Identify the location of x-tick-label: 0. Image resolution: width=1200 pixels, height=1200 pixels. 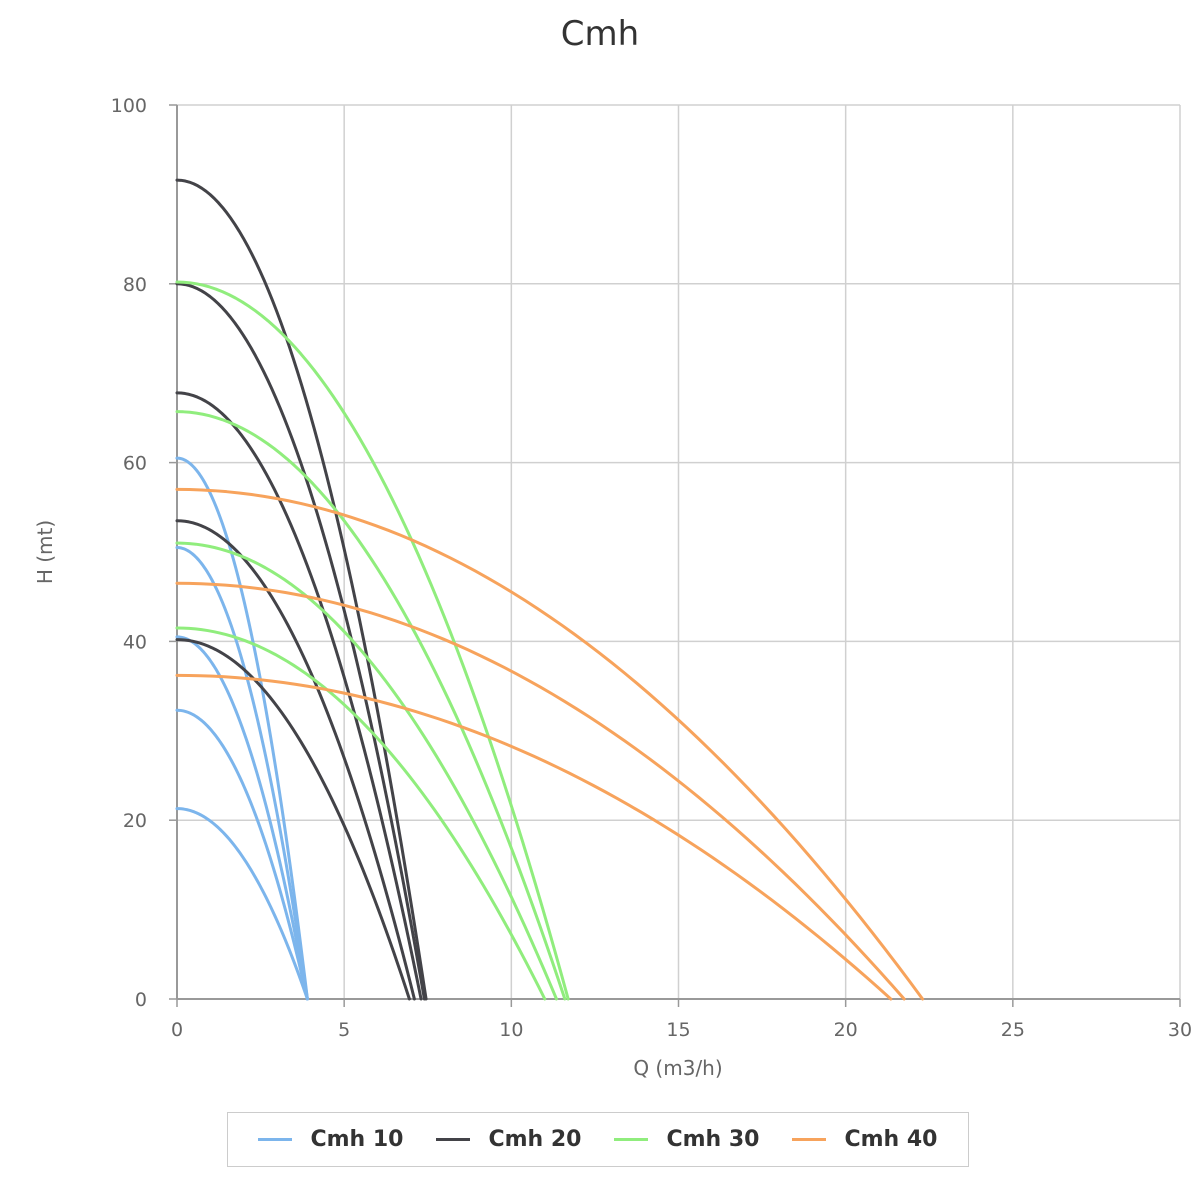
(177, 1030).